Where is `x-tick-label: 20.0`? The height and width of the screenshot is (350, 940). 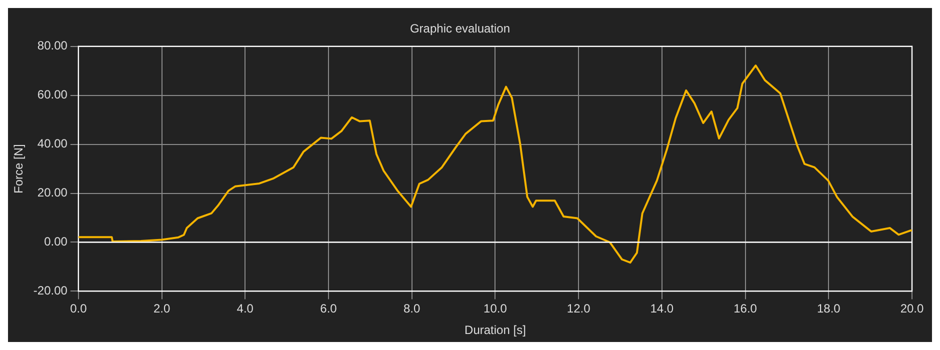
x-tick-label: 20.0 is located at coordinates (912, 309).